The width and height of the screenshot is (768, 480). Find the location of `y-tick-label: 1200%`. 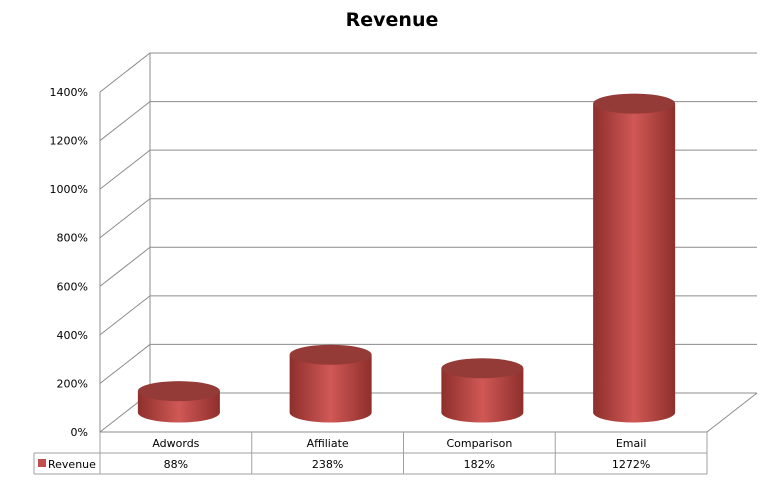

y-tick-label: 1200% is located at coordinates (69, 141).